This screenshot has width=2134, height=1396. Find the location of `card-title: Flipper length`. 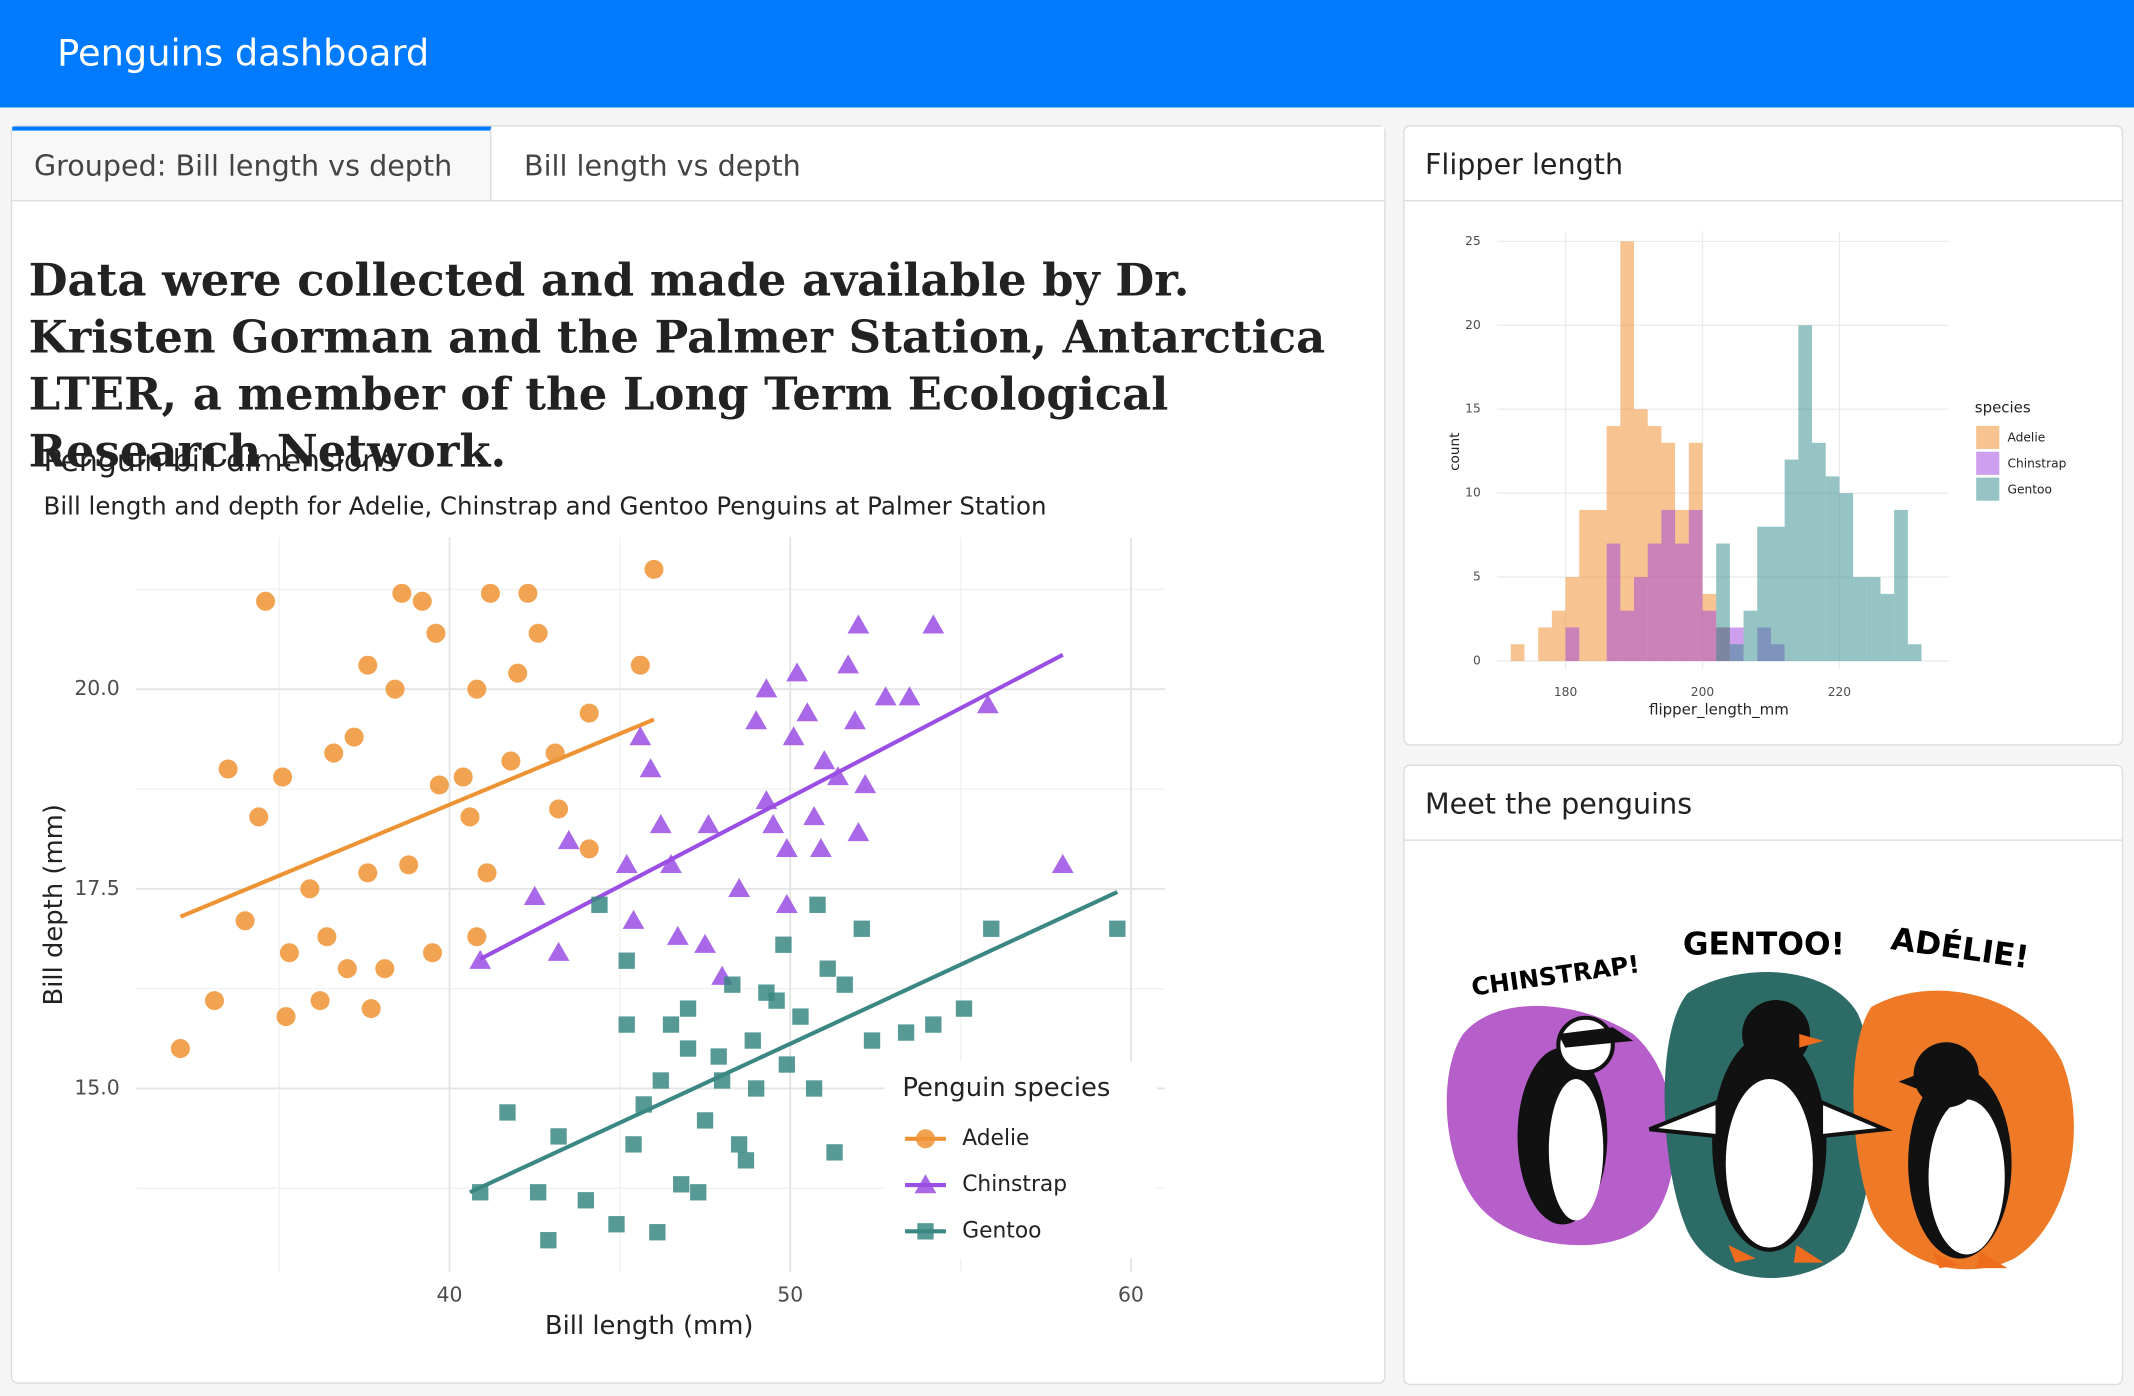

card-title: Flipper length is located at coordinates (1763, 164).